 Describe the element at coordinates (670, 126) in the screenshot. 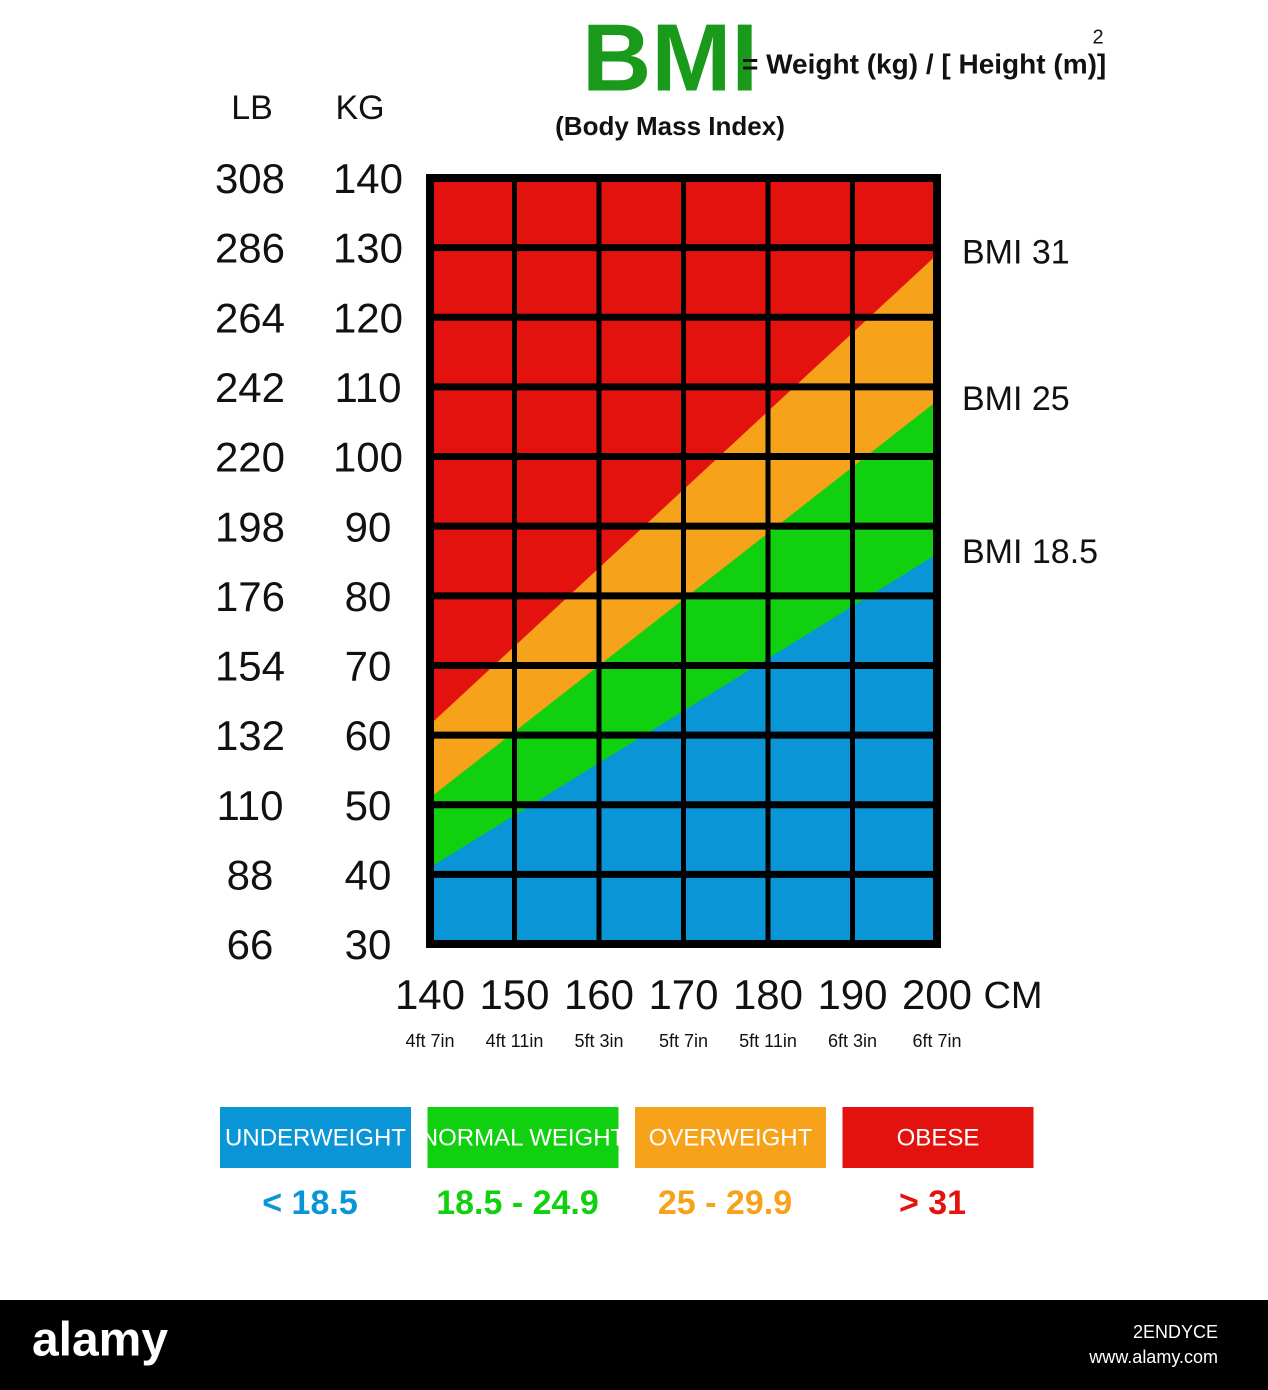

I see `subtitle: (Body Mass Index)` at that location.